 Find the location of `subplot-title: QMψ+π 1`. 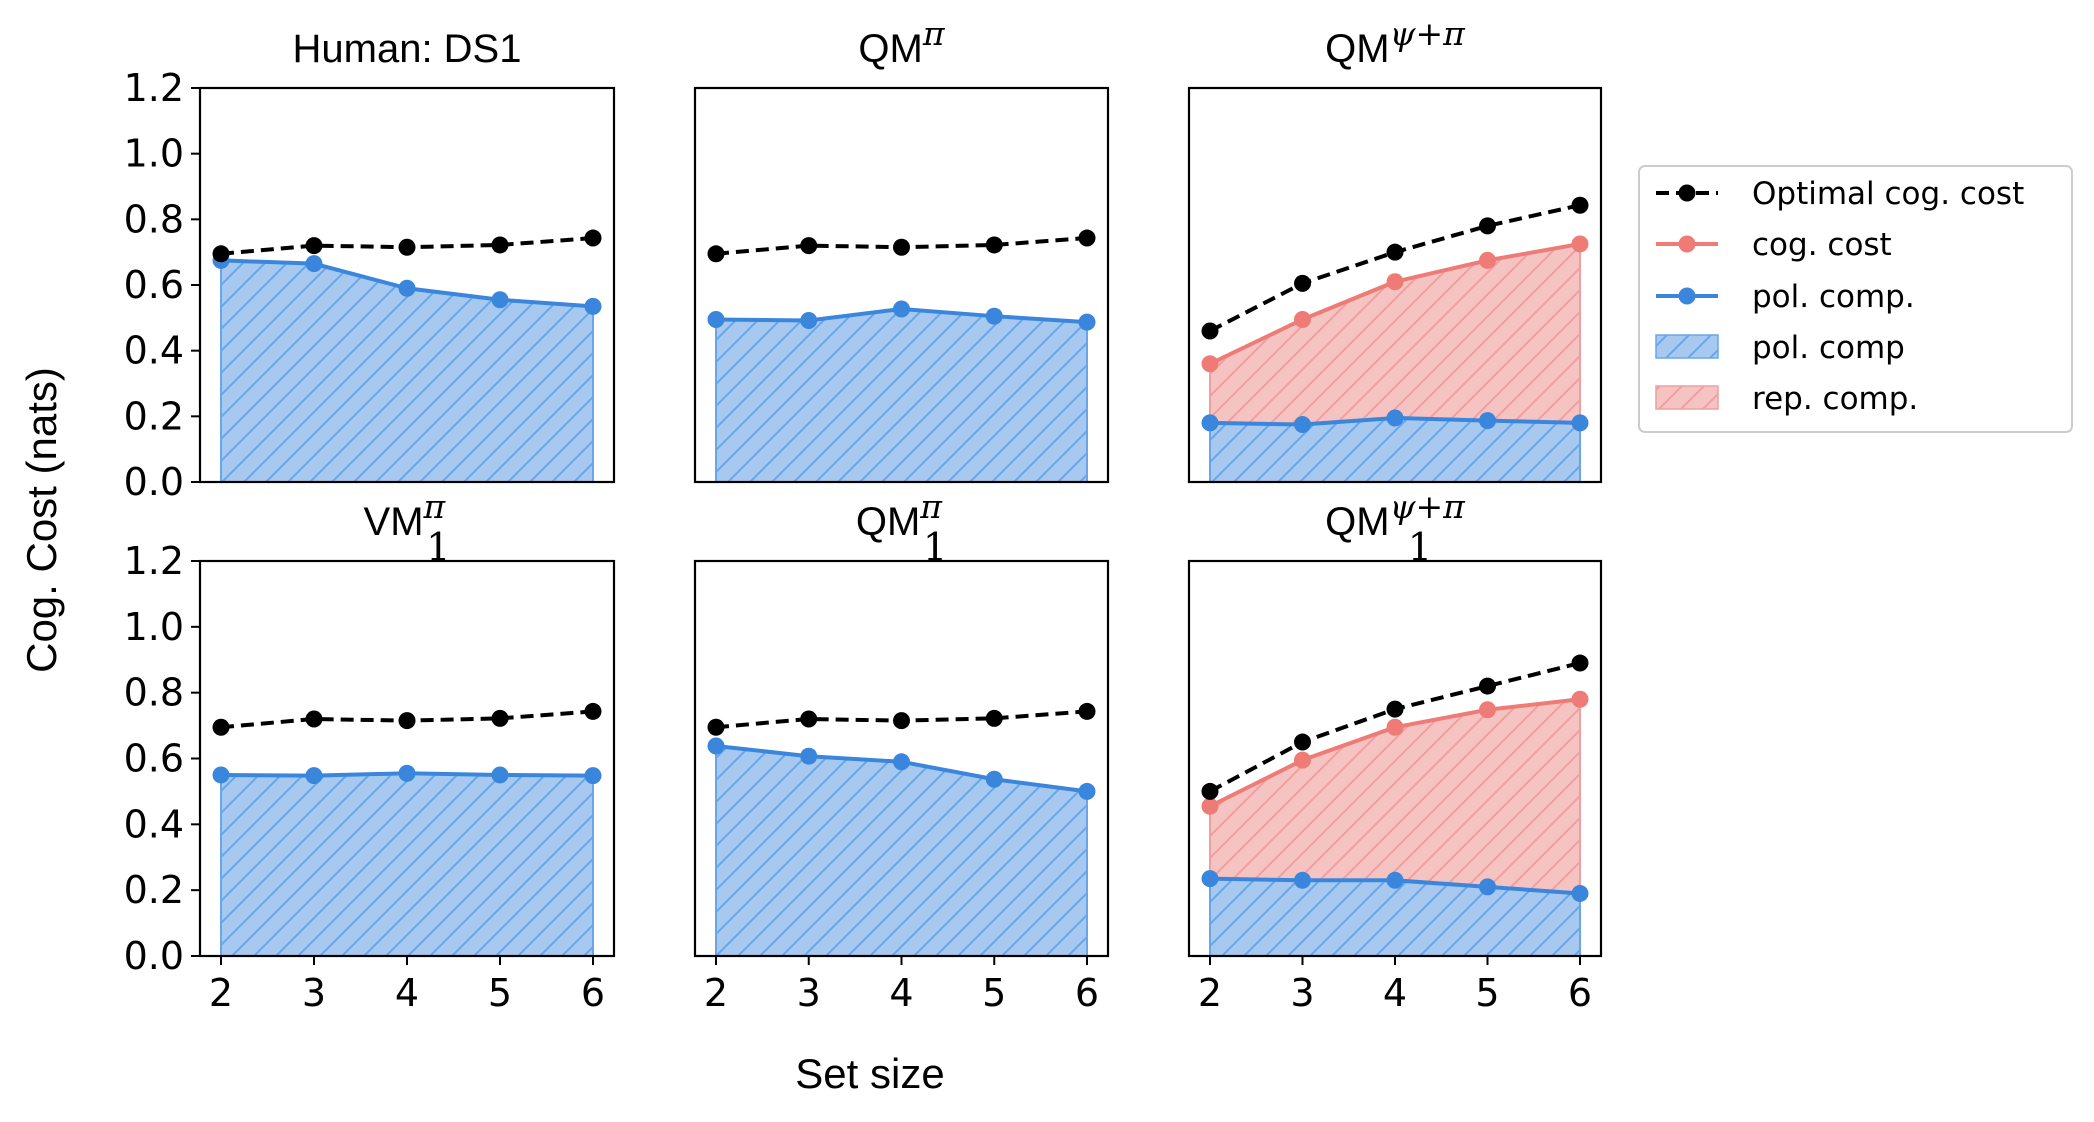

subplot-title: QMψ+π 1 is located at coordinates (1395, 528).